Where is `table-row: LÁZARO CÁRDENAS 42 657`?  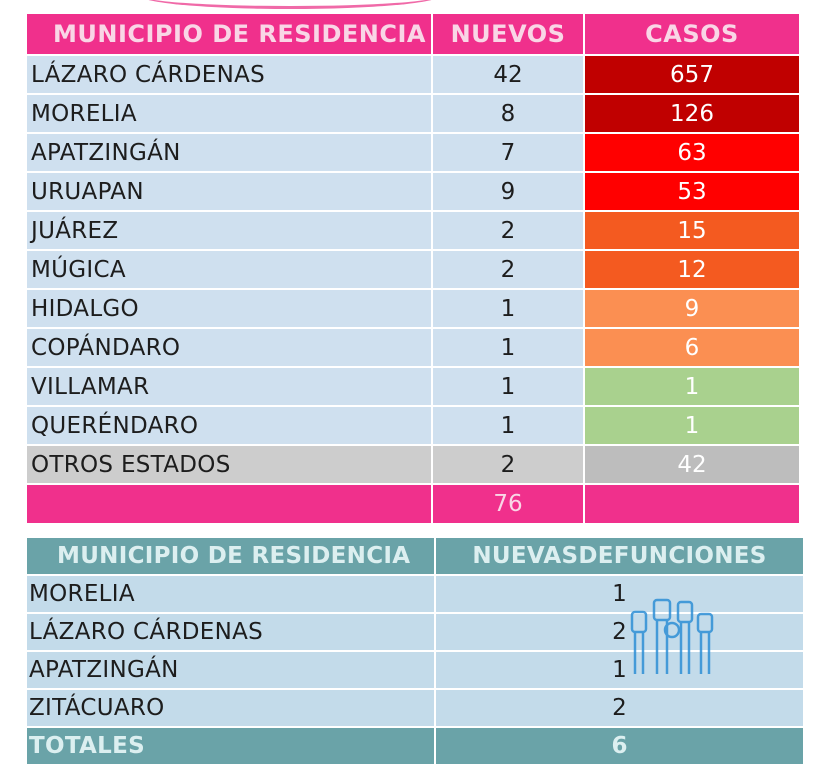
table-row: LÁZARO CÁRDENAS 42 657 is located at coordinates (414, 75).